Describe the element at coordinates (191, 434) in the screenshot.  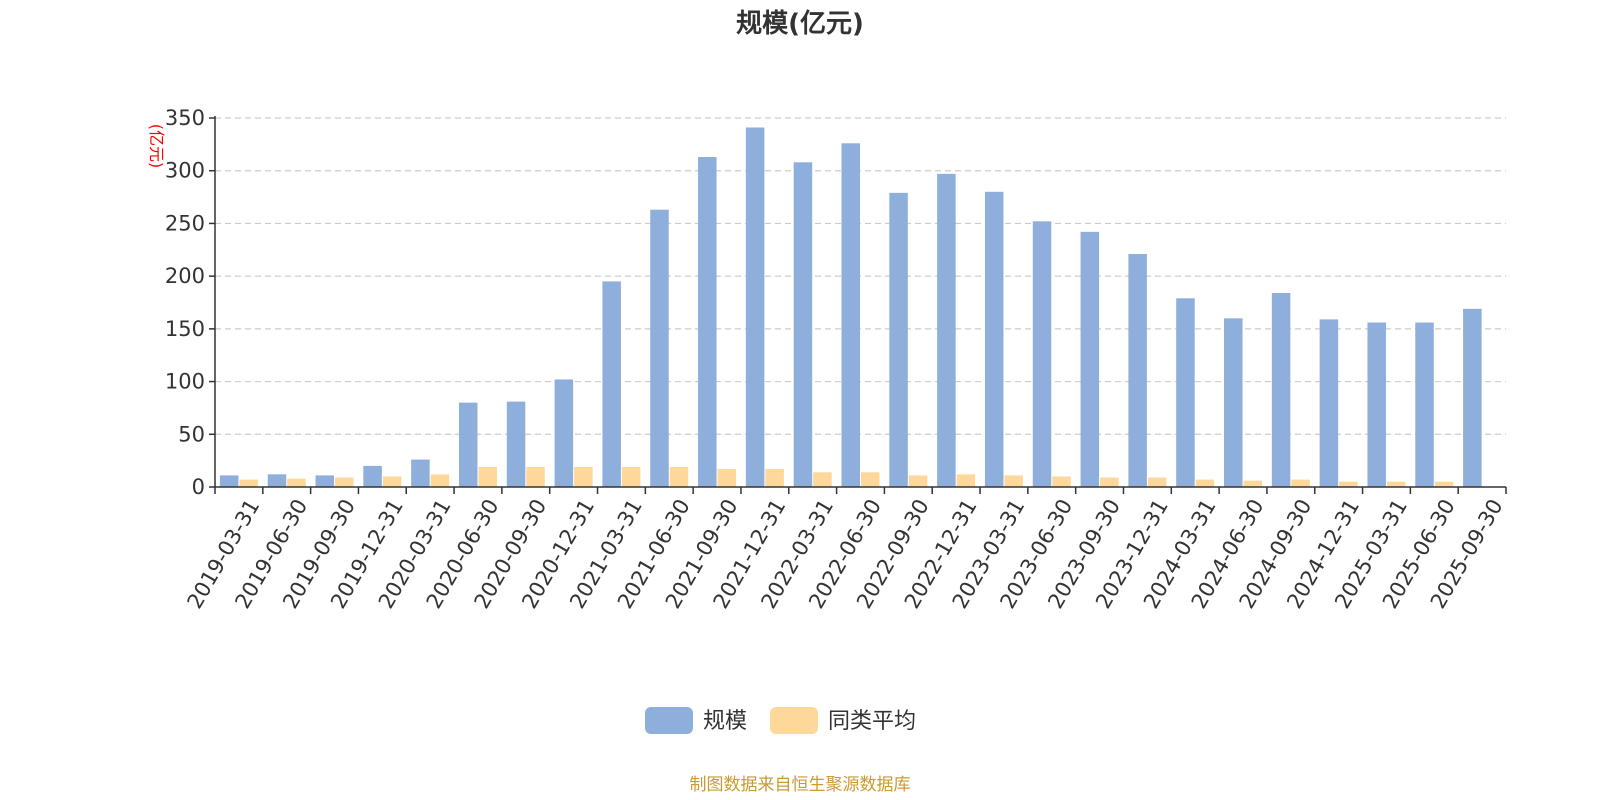
I see `y-tick-label: 50` at that location.